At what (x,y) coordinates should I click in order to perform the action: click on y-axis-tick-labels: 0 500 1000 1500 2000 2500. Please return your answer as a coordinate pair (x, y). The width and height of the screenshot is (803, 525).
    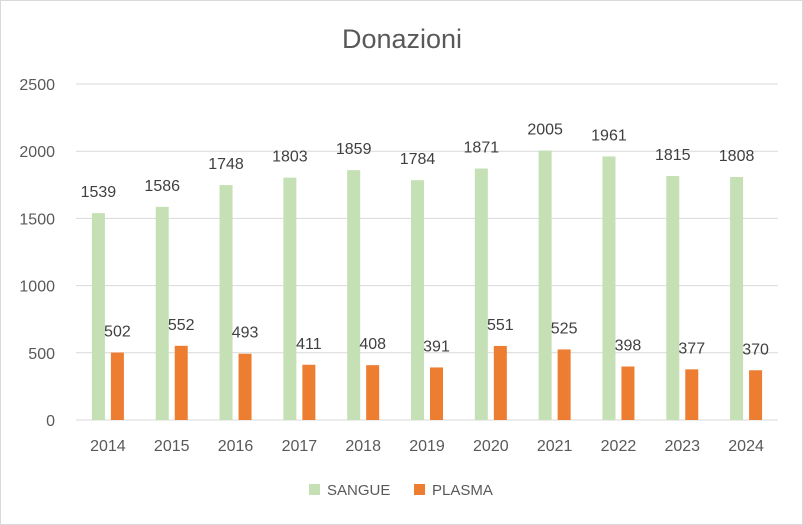
    Looking at the image, I should click on (37, 253).